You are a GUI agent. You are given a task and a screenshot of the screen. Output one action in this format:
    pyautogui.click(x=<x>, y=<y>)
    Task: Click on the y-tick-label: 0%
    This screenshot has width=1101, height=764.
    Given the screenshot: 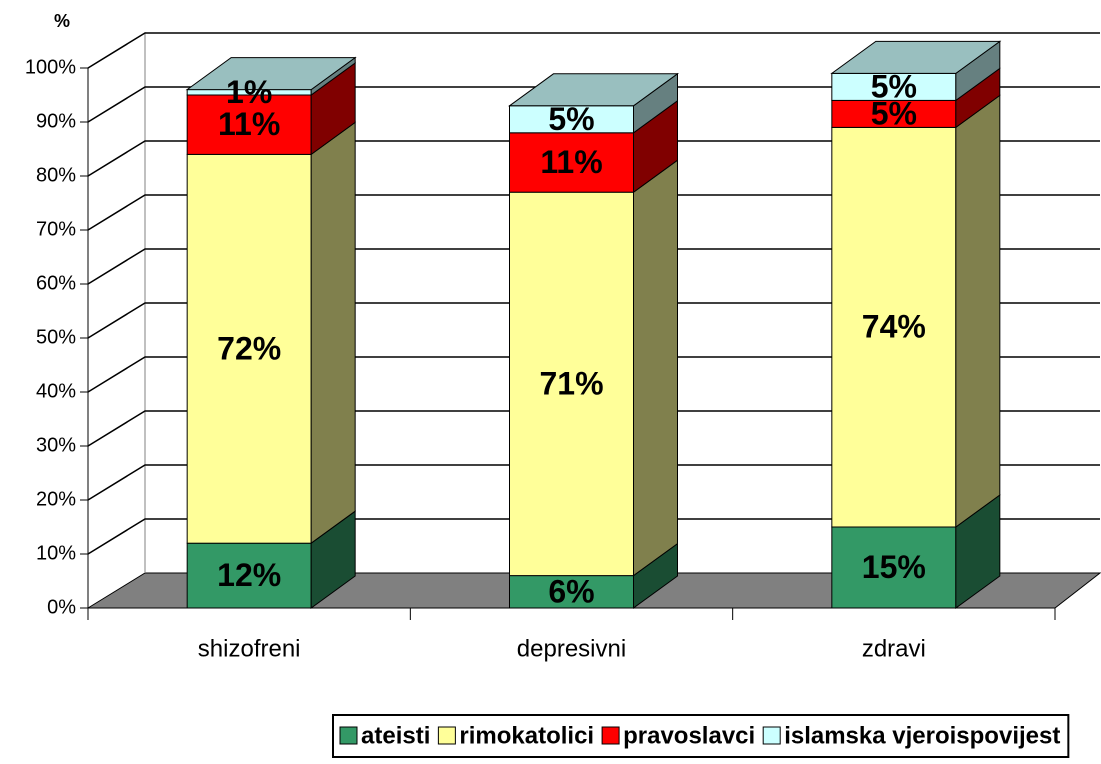 What is the action you would take?
    pyautogui.click(x=61, y=607)
    